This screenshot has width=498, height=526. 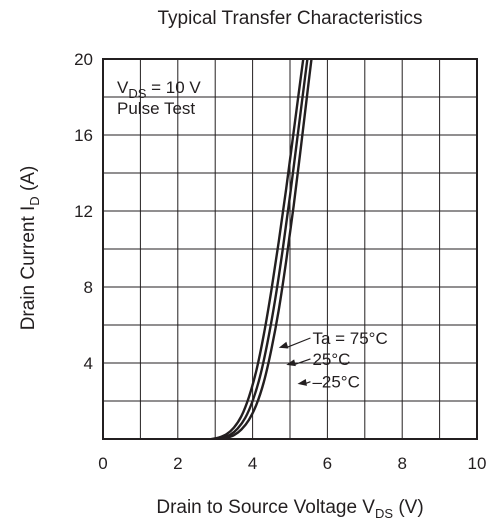 What do you see at coordinates (477, 463) in the screenshot?
I see `x-tick-label: 10` at bounding box center [477, 463].